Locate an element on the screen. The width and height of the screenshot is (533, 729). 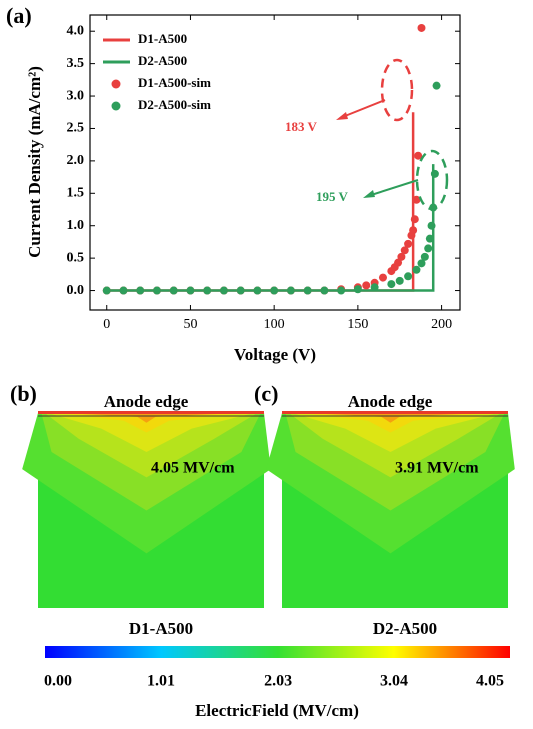
y-tick-label: 2.0 is located at coordinates (76, 160).